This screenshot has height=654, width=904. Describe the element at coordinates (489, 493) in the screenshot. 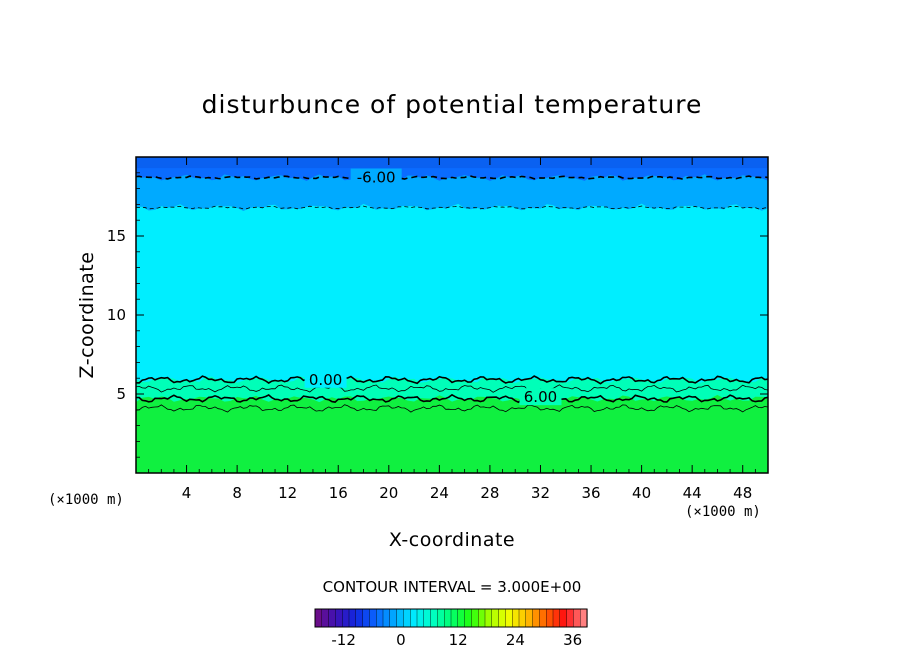

I see `x-tick-label: 28` at that location.